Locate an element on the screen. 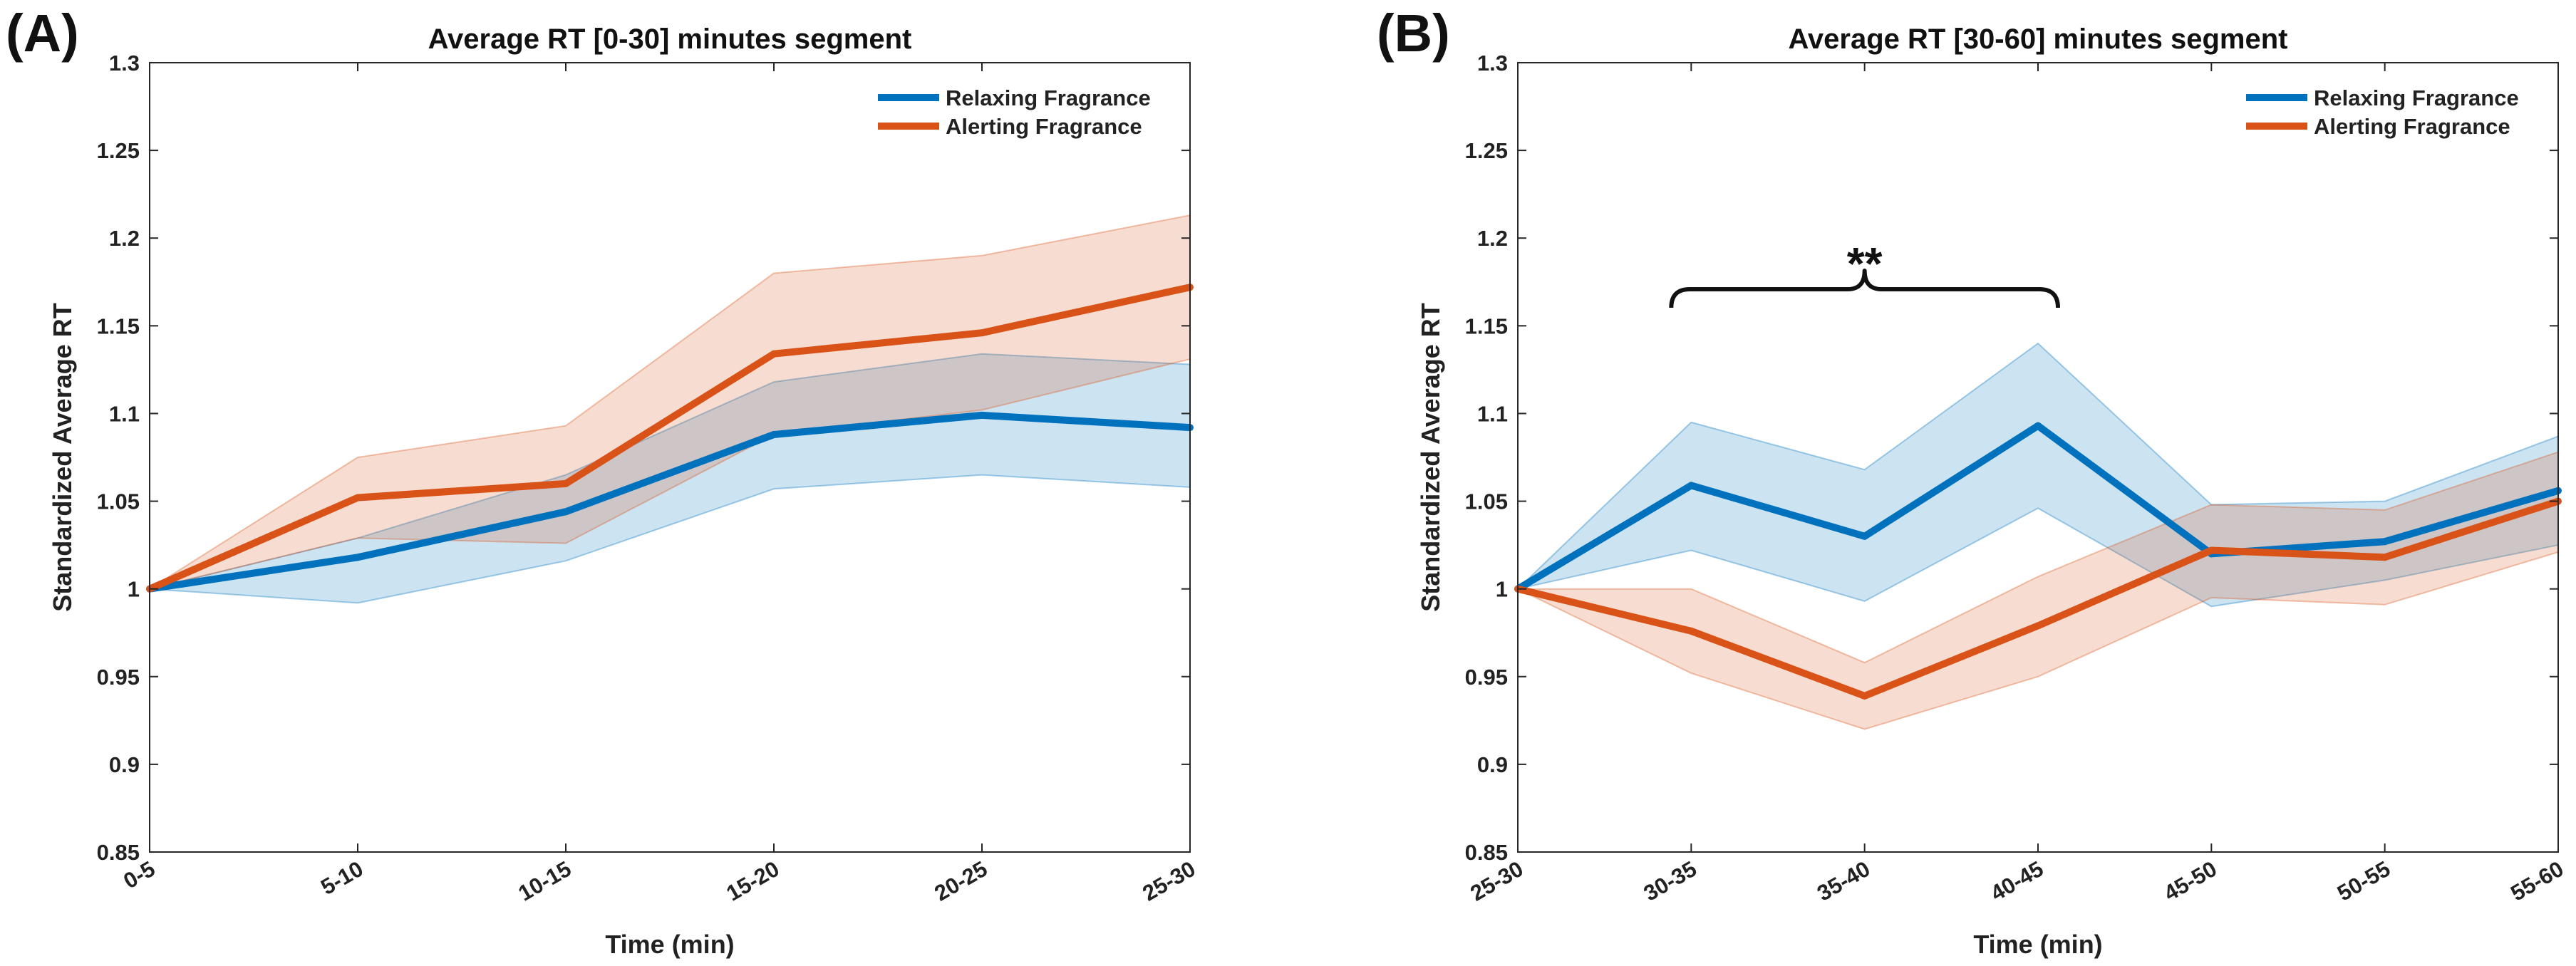  panel-a-xtick-label: 15-20 is located at coordinates (753, 881).